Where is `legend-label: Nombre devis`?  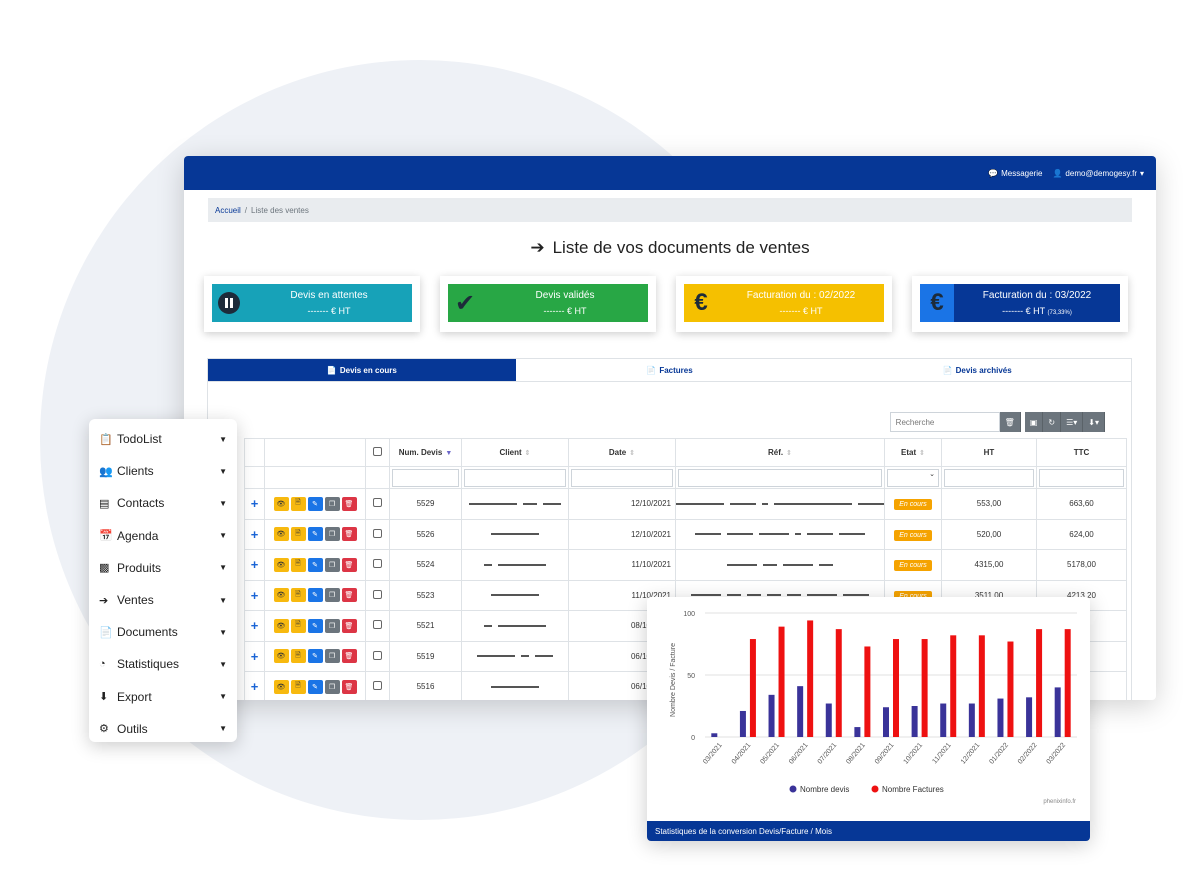 legend-label: Nombre devis is located at coordinates (824, 789).